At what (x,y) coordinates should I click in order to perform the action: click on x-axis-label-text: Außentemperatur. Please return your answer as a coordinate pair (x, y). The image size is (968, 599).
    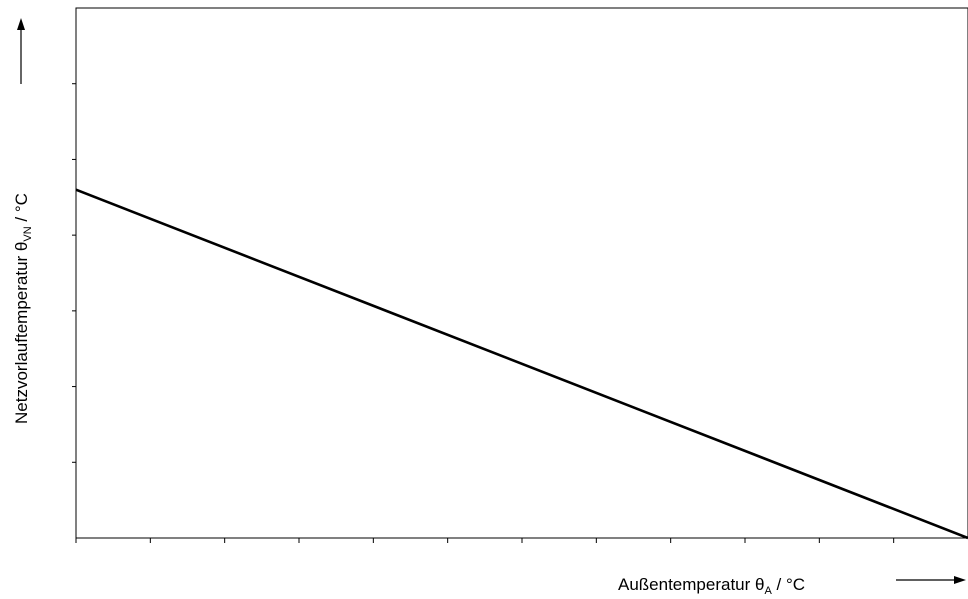
    Looking at the image, I should click on (686, 584).